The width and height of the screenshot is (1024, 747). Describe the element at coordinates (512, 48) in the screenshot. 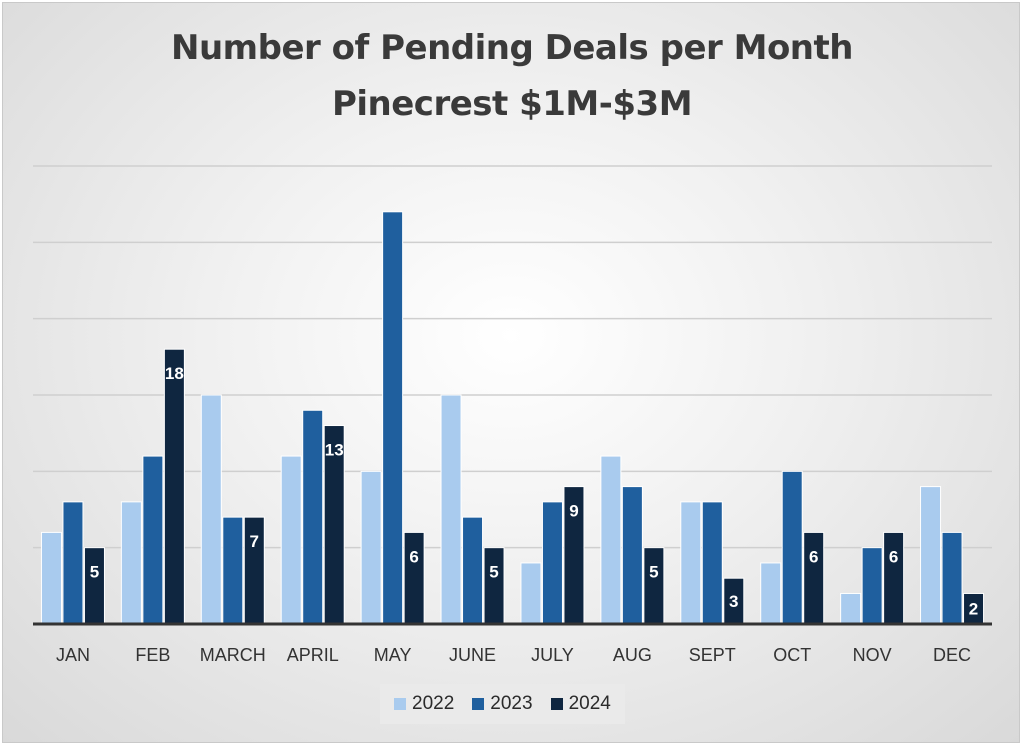

I see `chart-title: Number of Pending Deals per Month` at that location.